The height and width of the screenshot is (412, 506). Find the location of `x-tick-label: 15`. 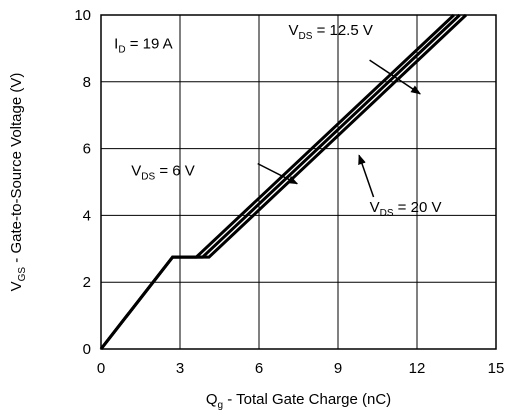

x-tick-label: 15 is located at coordinates (496, 368).